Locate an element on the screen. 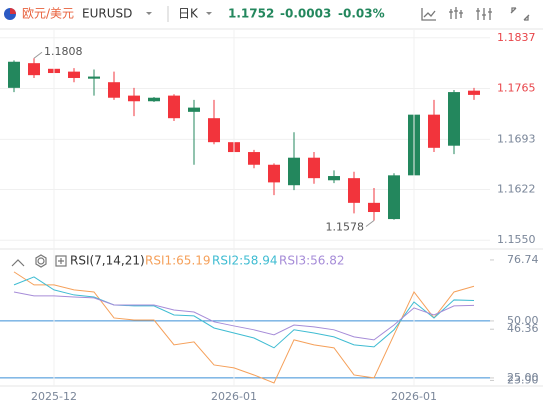 The image size is (543, 409). header: 欧元/美元 EURUSD 日K 1.1752 -0.0003 -0.03% is located at coordinates (267, 14).